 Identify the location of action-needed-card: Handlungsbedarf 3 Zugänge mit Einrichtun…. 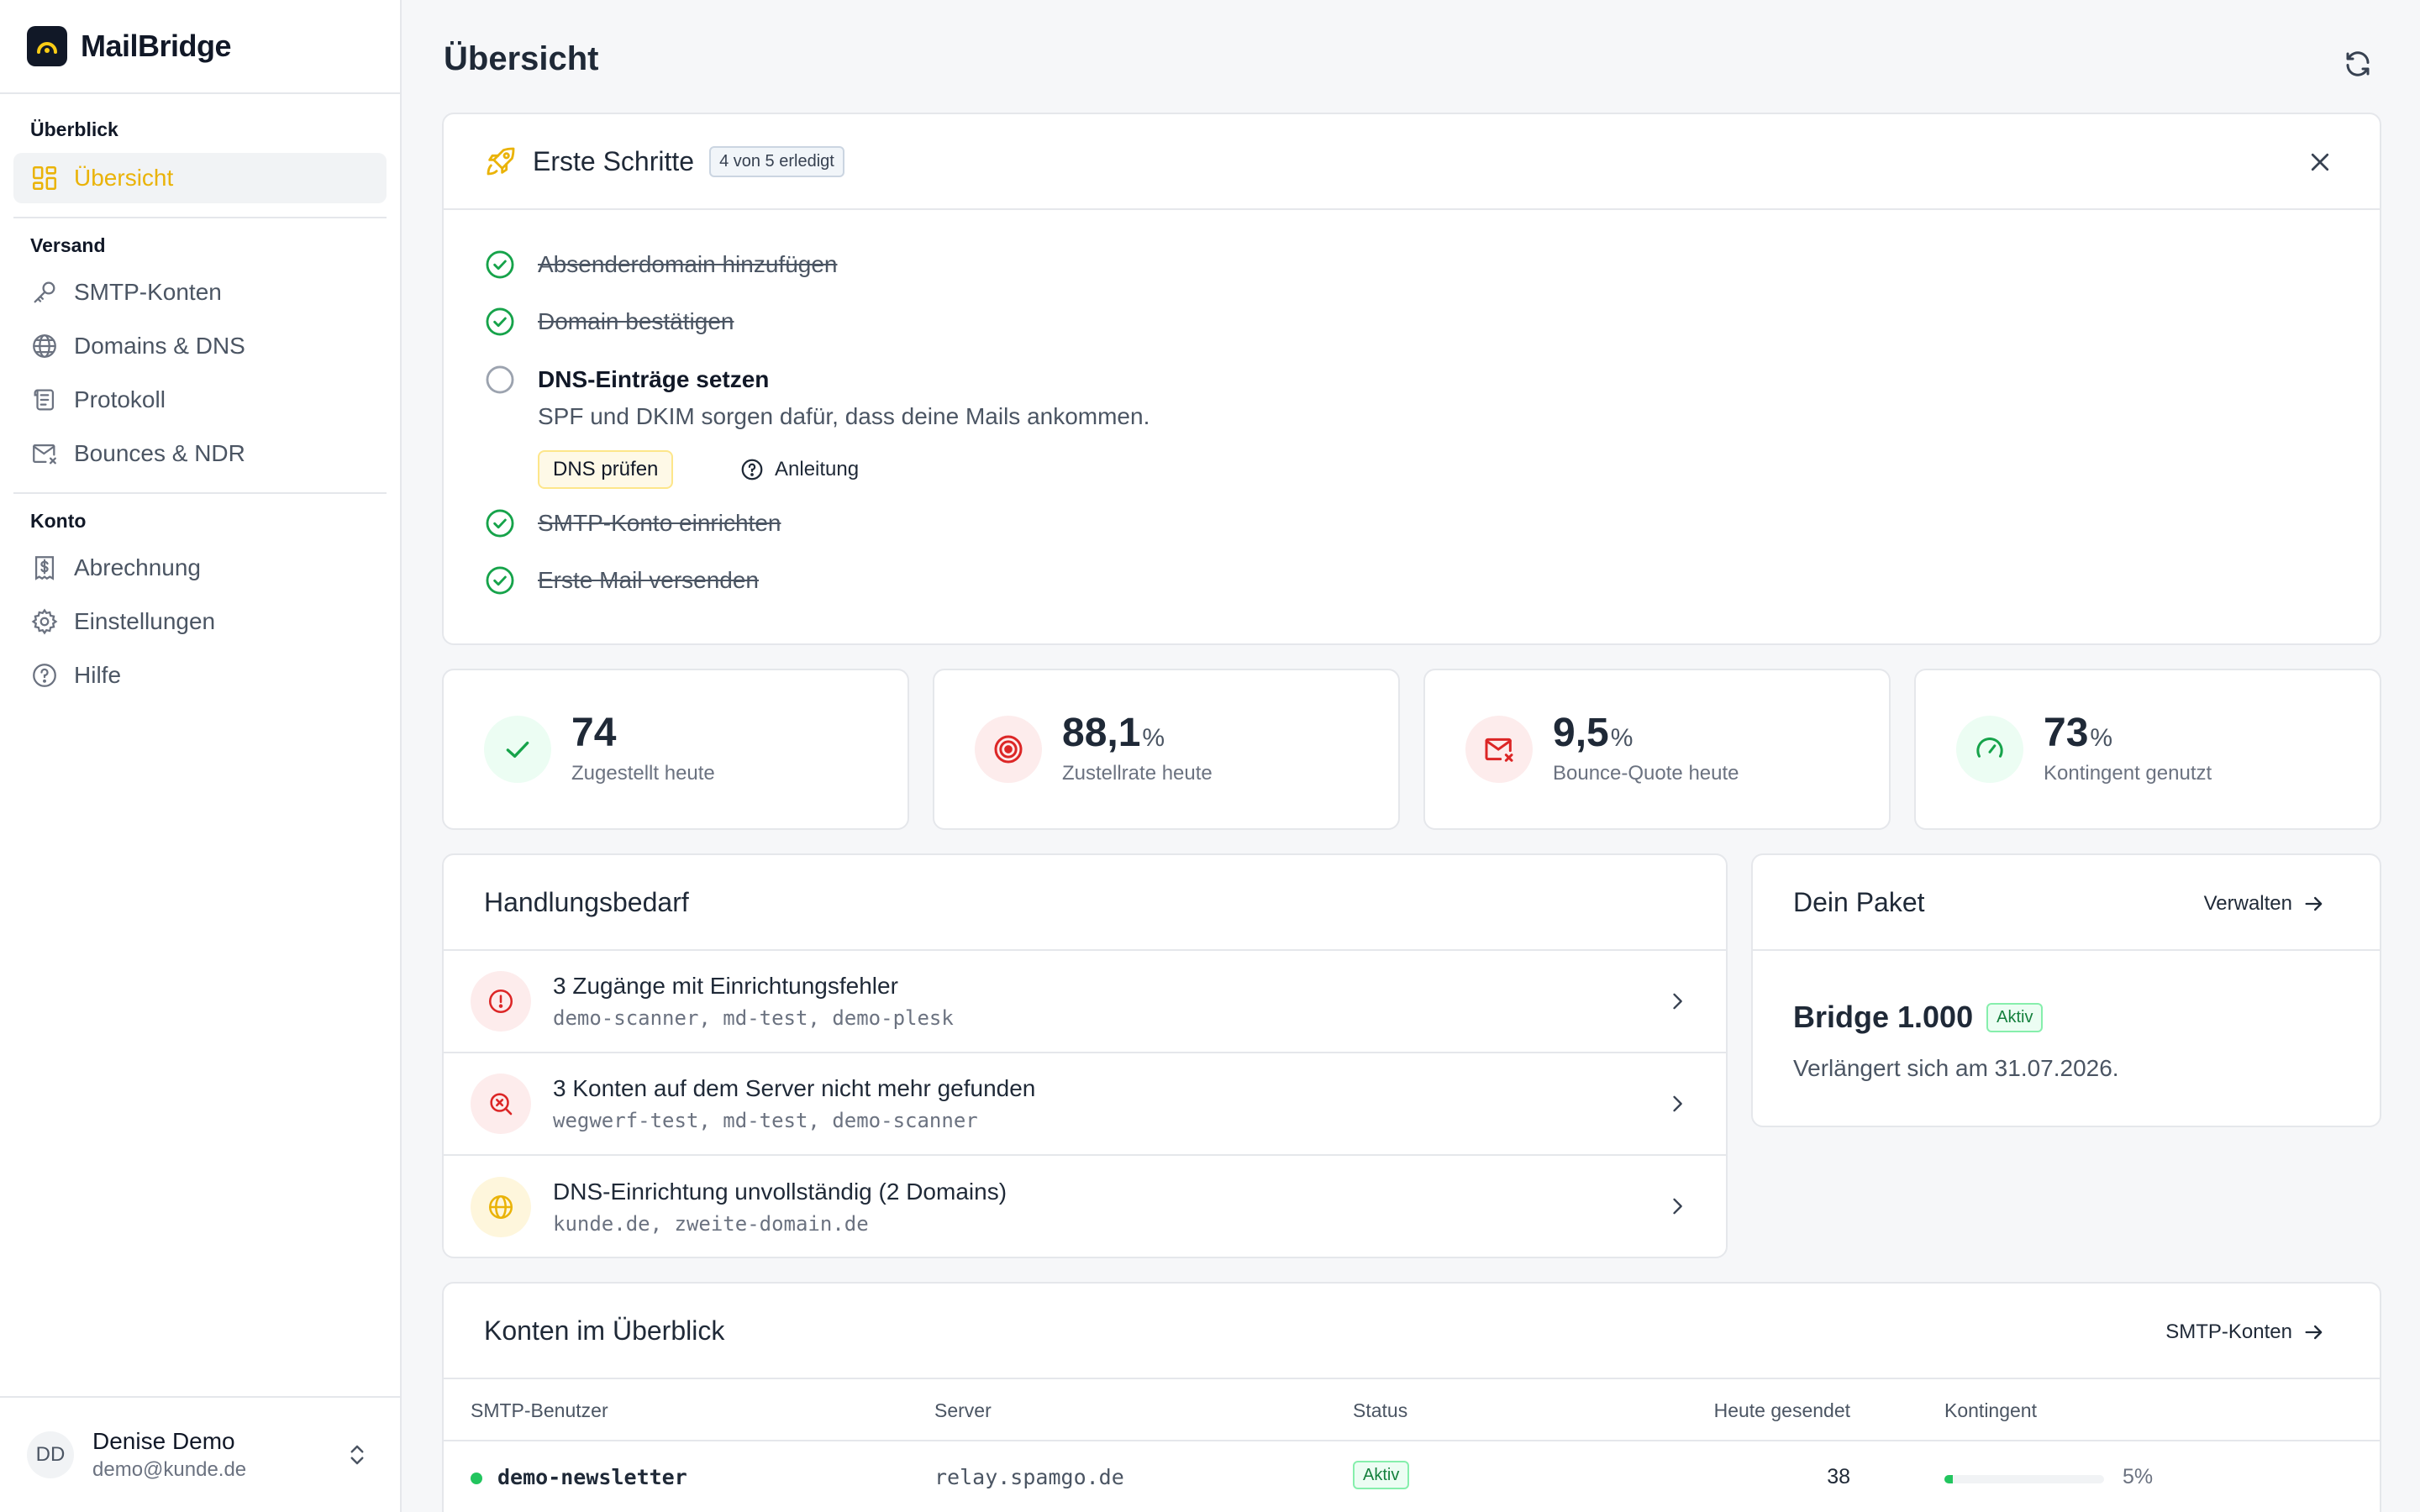
(1085, 1055).